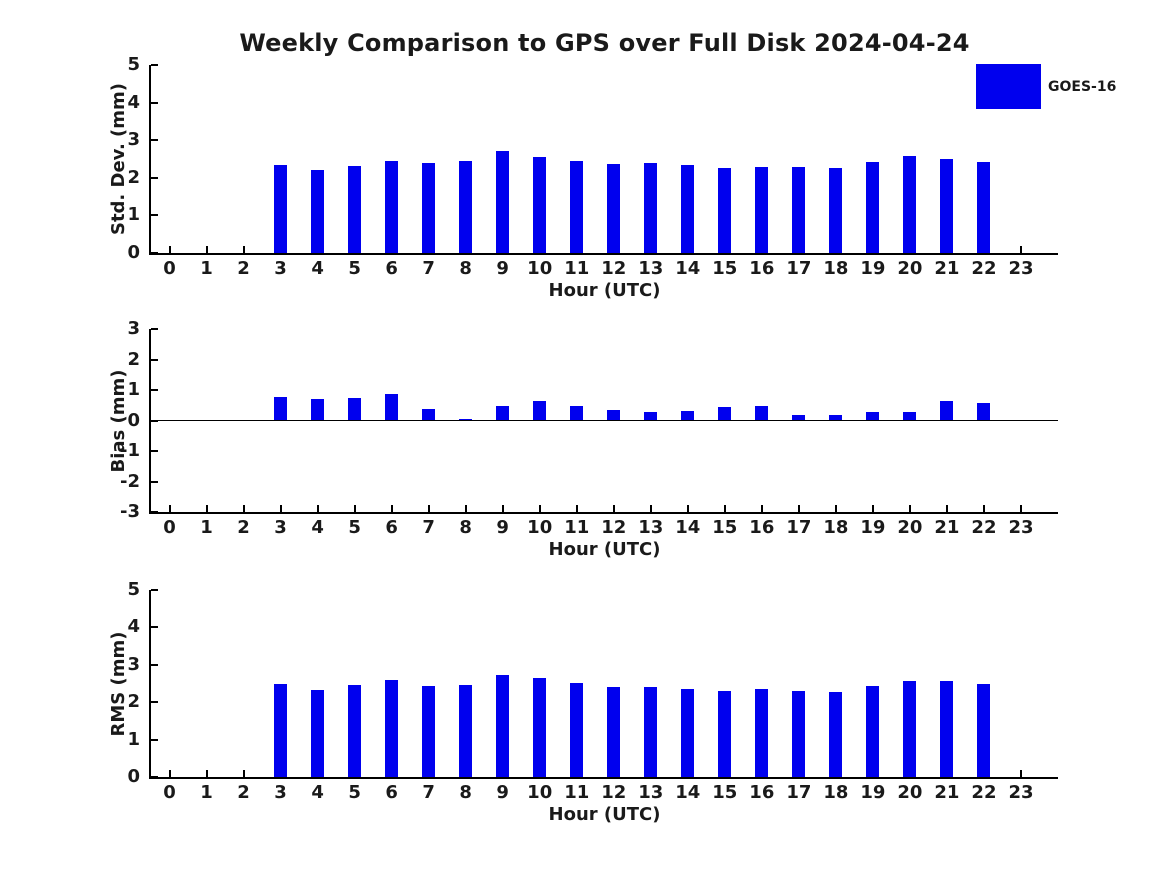  I want to click on x-tick-label: 3, so click(280, 792).